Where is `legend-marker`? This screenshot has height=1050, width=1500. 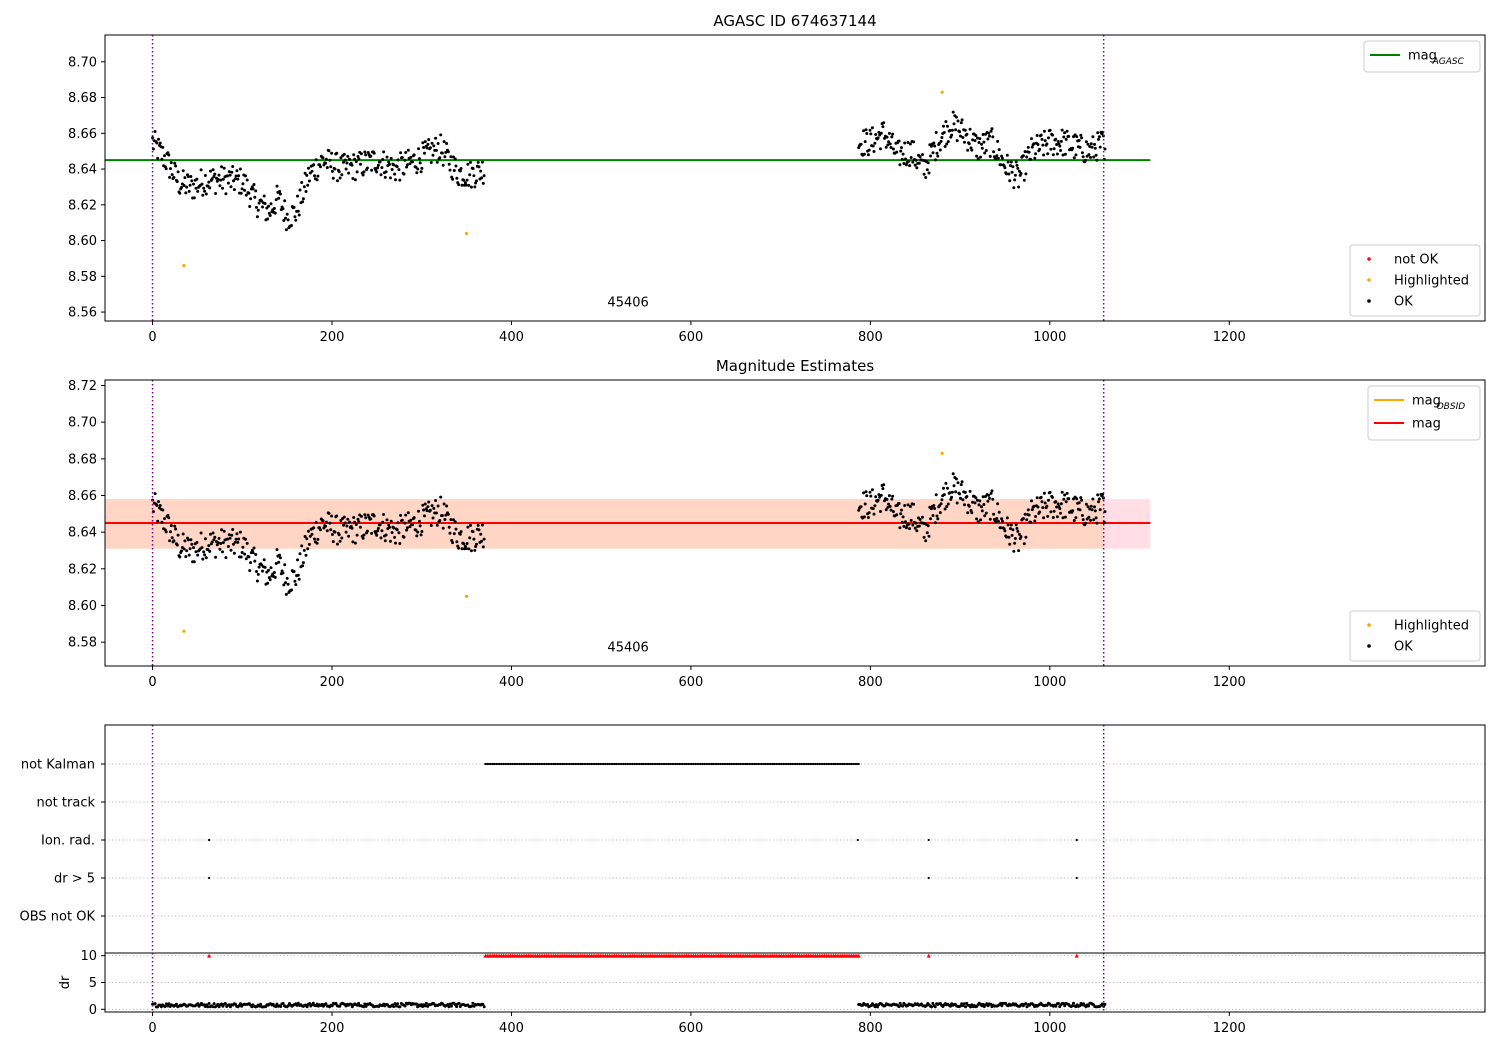 legend-marker is located at coordinates (1369, 301).